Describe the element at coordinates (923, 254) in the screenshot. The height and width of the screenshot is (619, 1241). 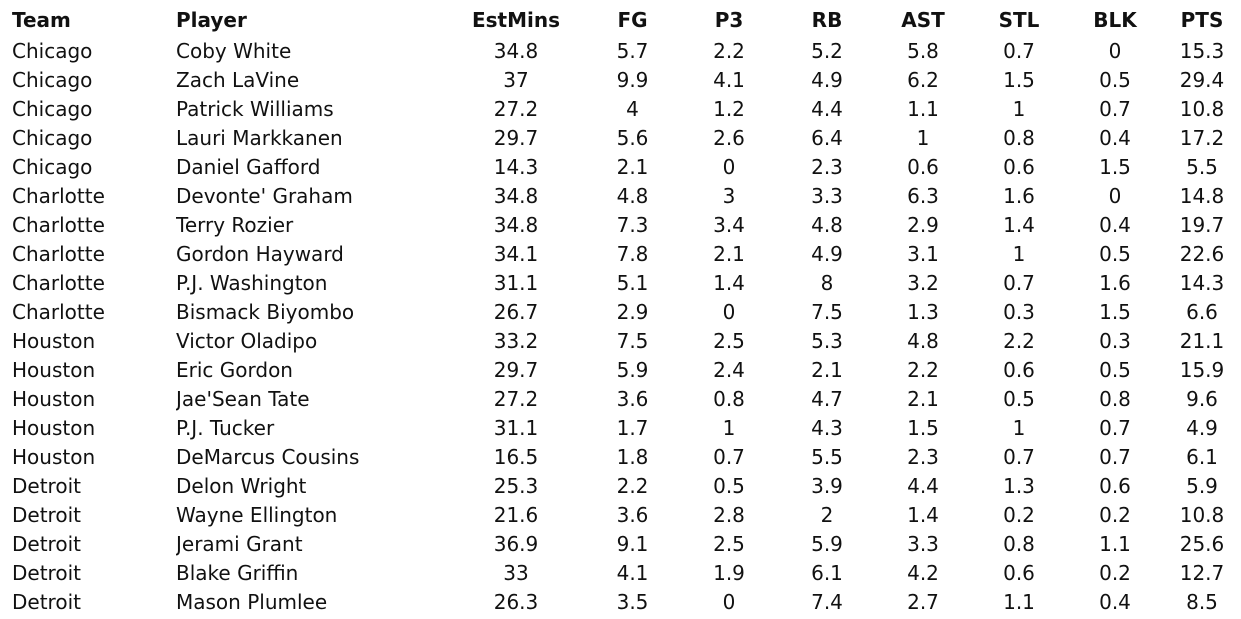
I see `cell-ast: 3.1` at that location.